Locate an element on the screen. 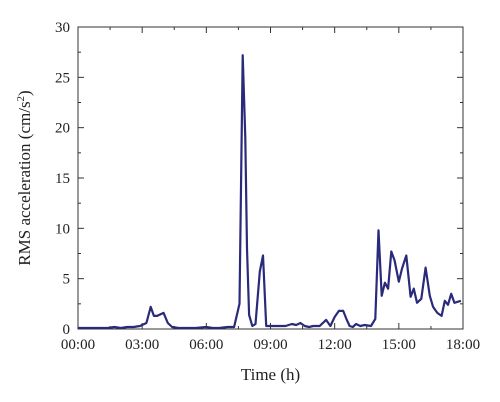  y-tick-label: 25 is located at coordinates (62, 78).